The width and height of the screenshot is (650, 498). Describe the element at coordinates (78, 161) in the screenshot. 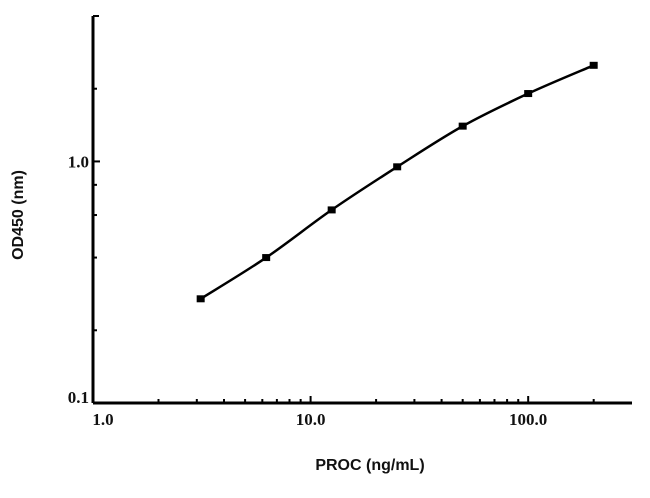

I see `y-tick-label: 1.0` at that location.